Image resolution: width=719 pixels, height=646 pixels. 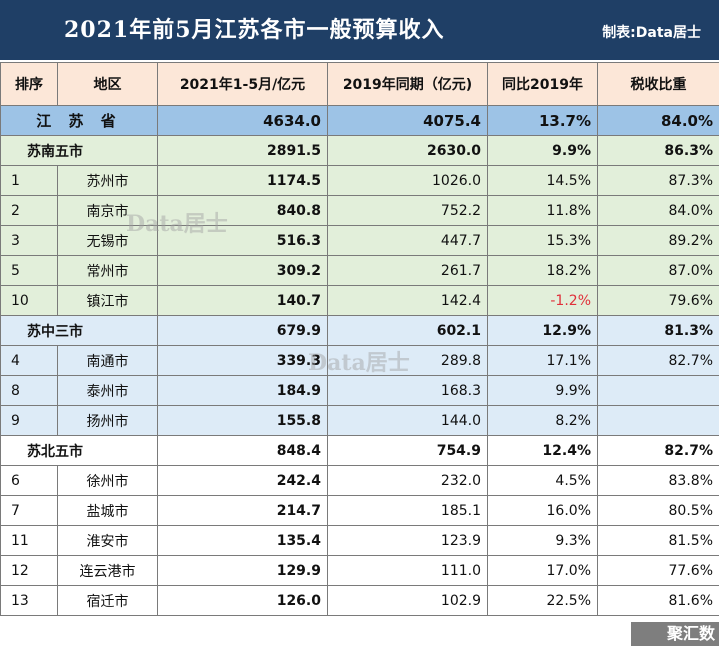 What do you see at coordinates (242, 600) in the screenshot?
I see `value-2021-cell: 126.0` at bounding box center [242, 600].